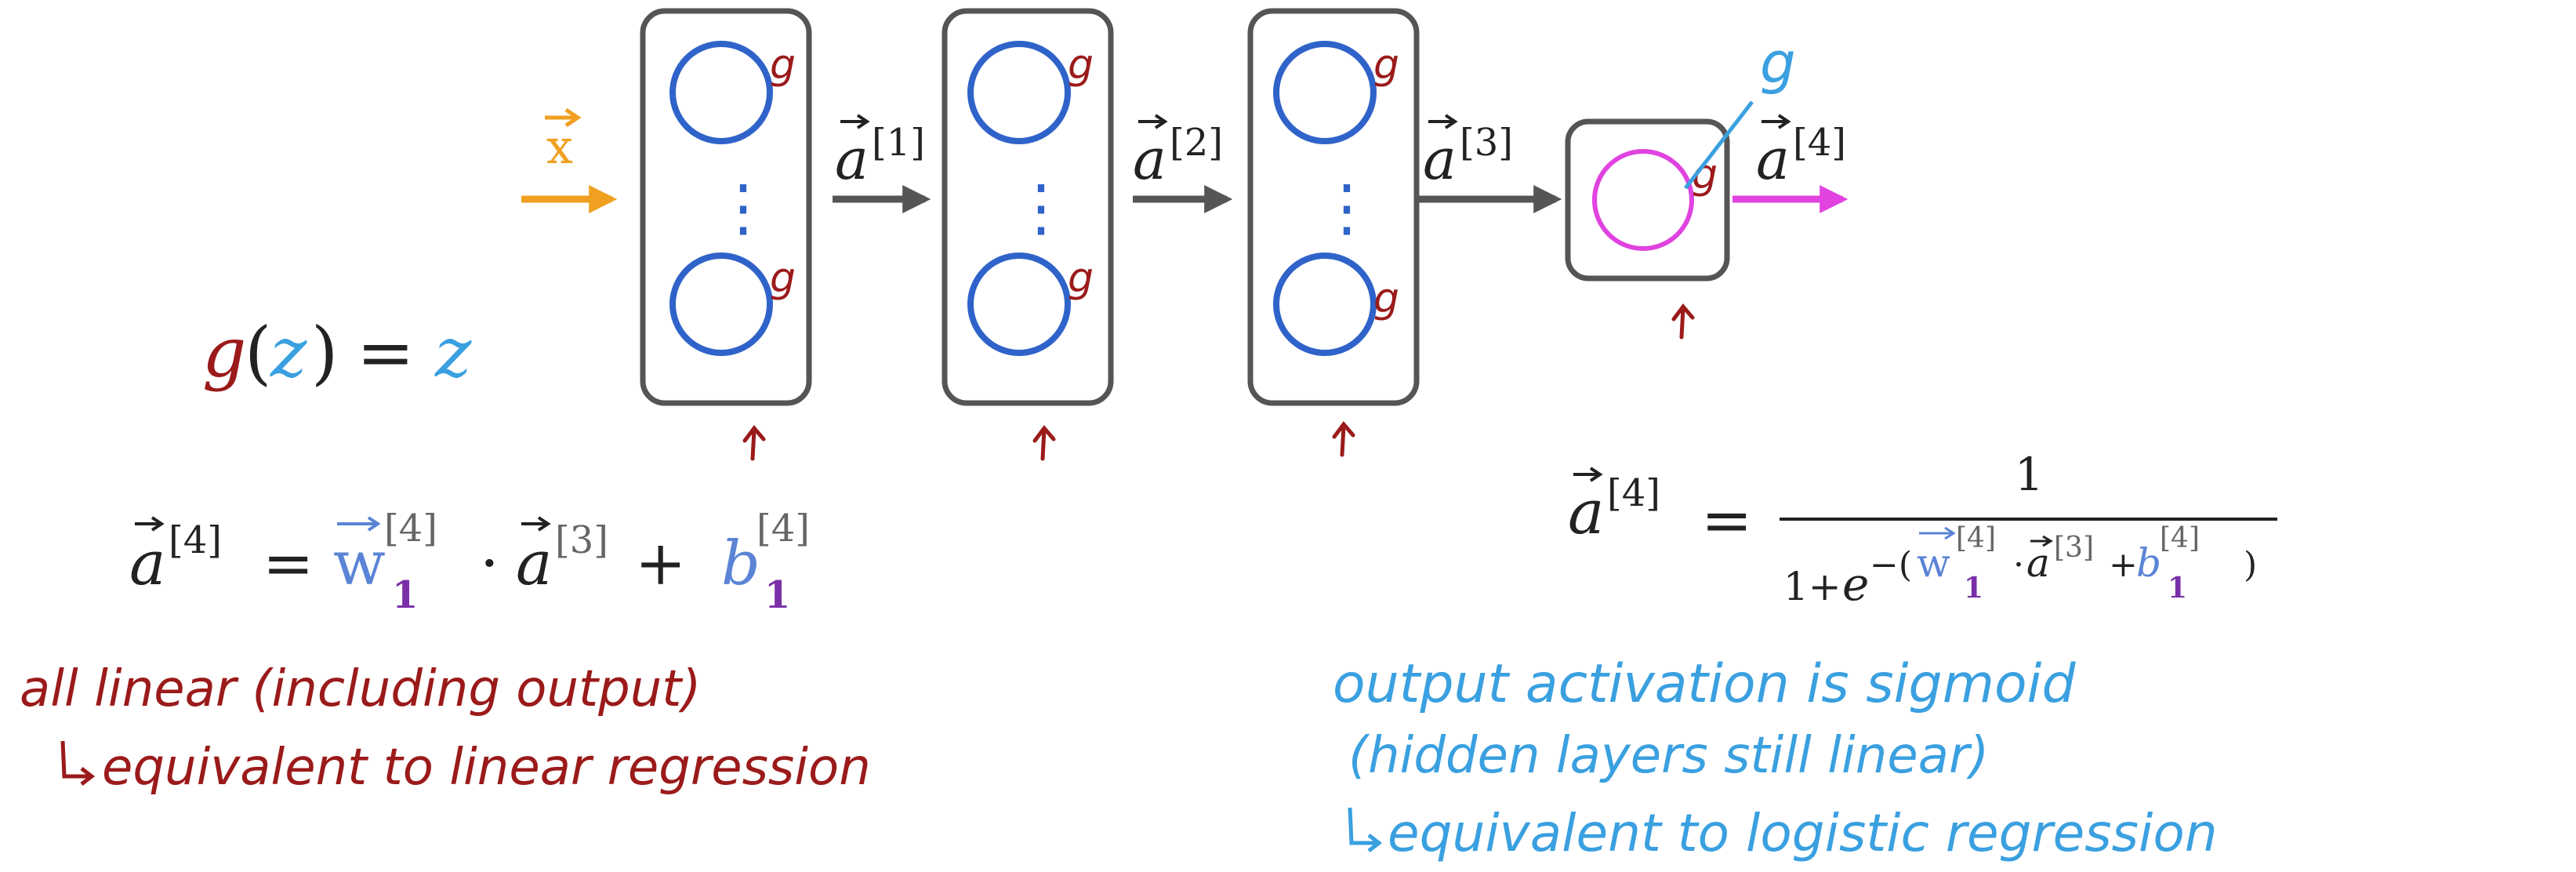 The height and width of the screenshot is (872, 2576). I want to click on note-all-linear: all linear (including output), so click(360, 689).